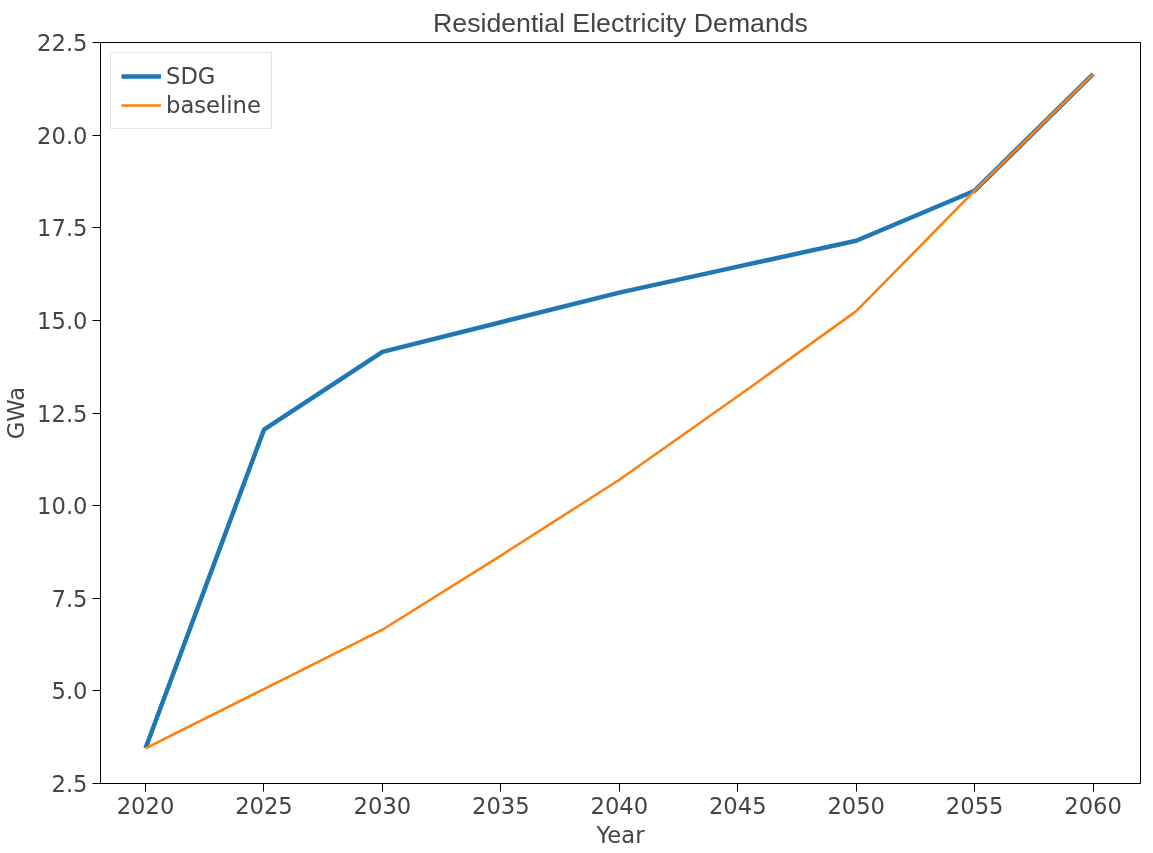  What do you see at coordinates (62, 506) in the screenshot?
I see `y-tick-label: 10.0` at bounding box center [62, 506].